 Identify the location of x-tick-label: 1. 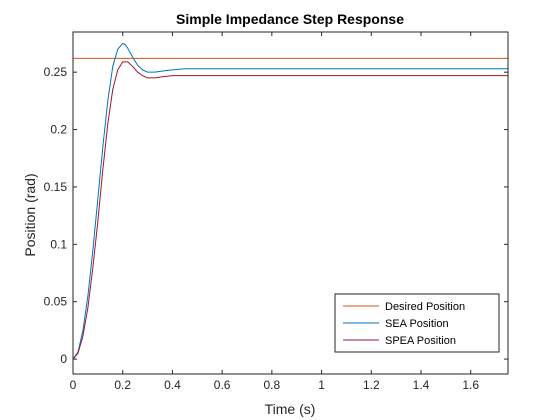
(321, 385).